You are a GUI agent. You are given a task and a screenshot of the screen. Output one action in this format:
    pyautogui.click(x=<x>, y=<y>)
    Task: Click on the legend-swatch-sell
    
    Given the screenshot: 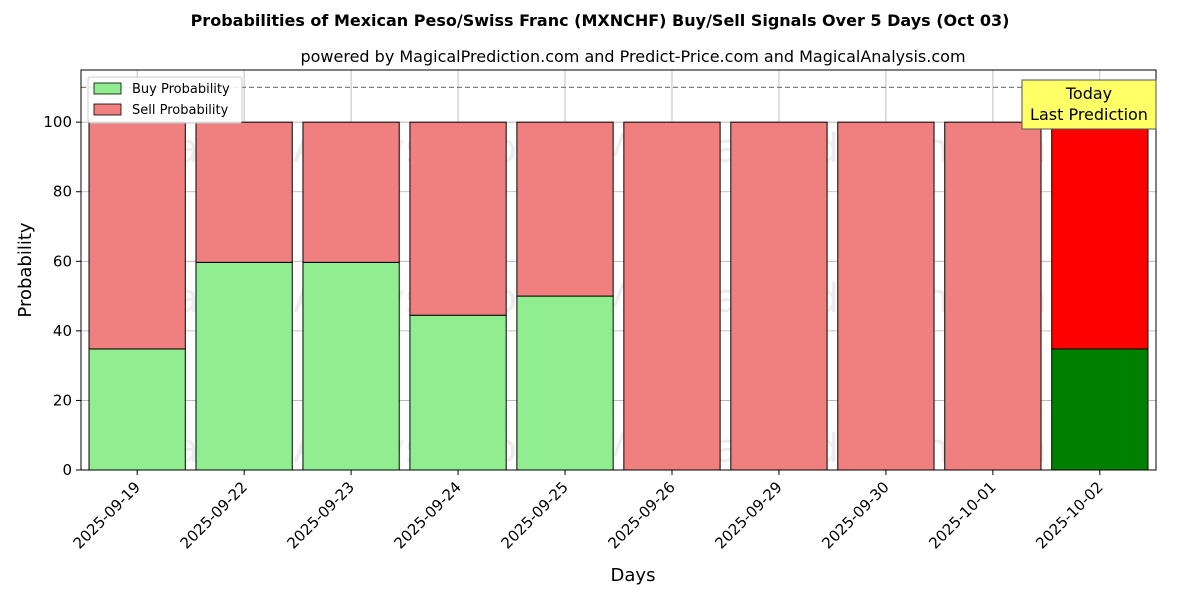 What is the action you would take?
    pyautogui.click(x=107, y=109)
    